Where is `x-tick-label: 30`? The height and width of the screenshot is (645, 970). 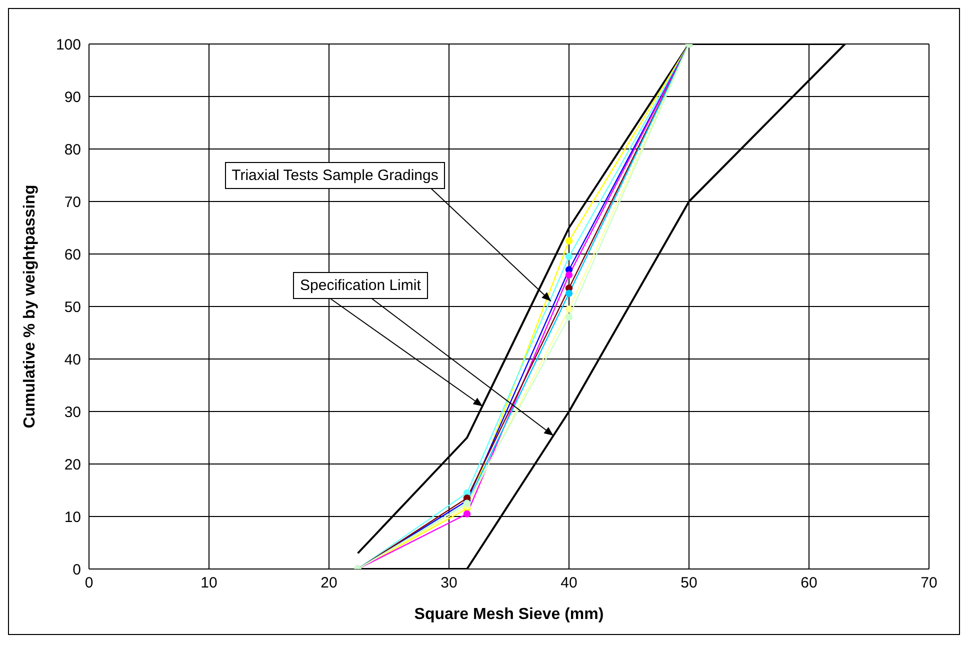 x-tick-label: 30 is located at coordinates (449, 583).